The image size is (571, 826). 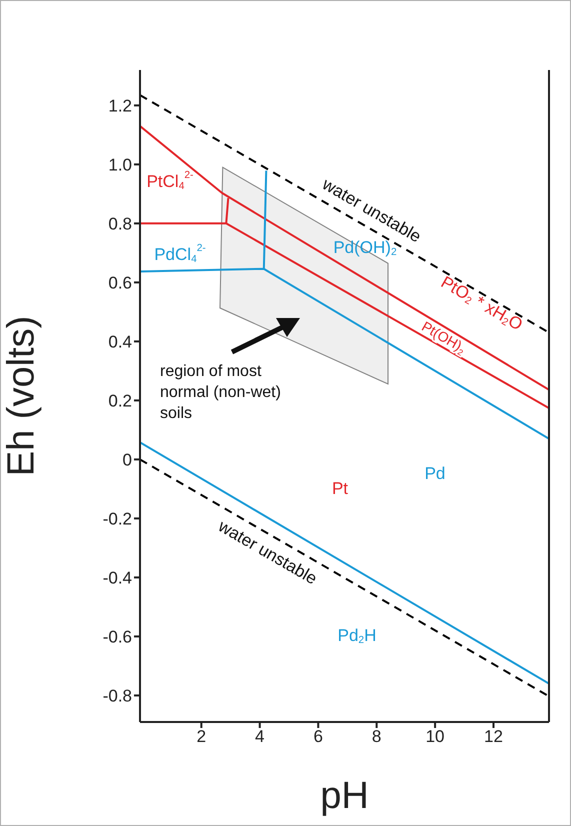 I want to click on x-tick-label: 12, so click(x=493, y=736).